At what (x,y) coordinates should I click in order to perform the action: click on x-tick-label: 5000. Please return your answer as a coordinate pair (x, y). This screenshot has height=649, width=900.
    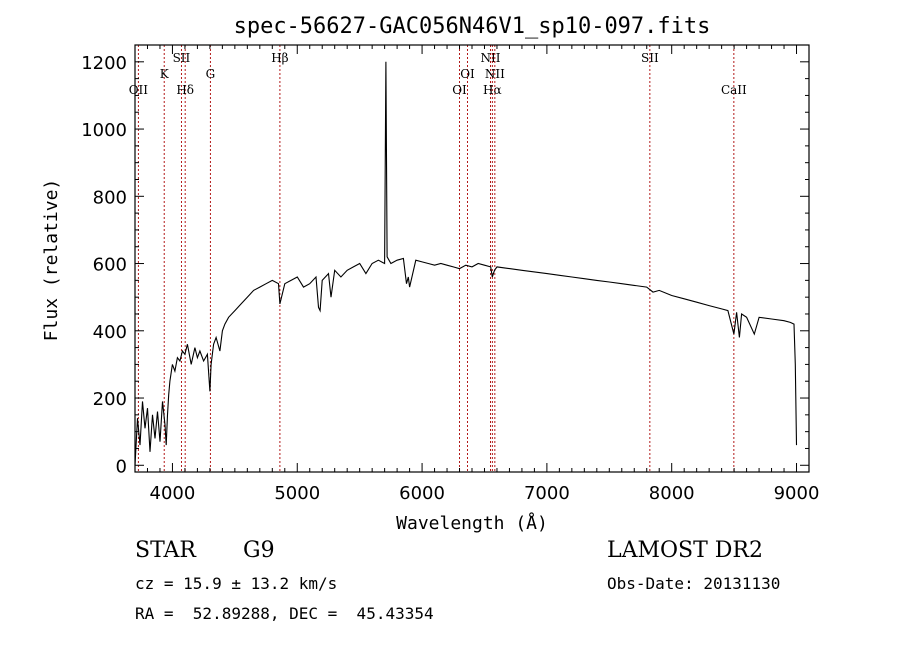
    Looking at the image, I should click on (297, 493).